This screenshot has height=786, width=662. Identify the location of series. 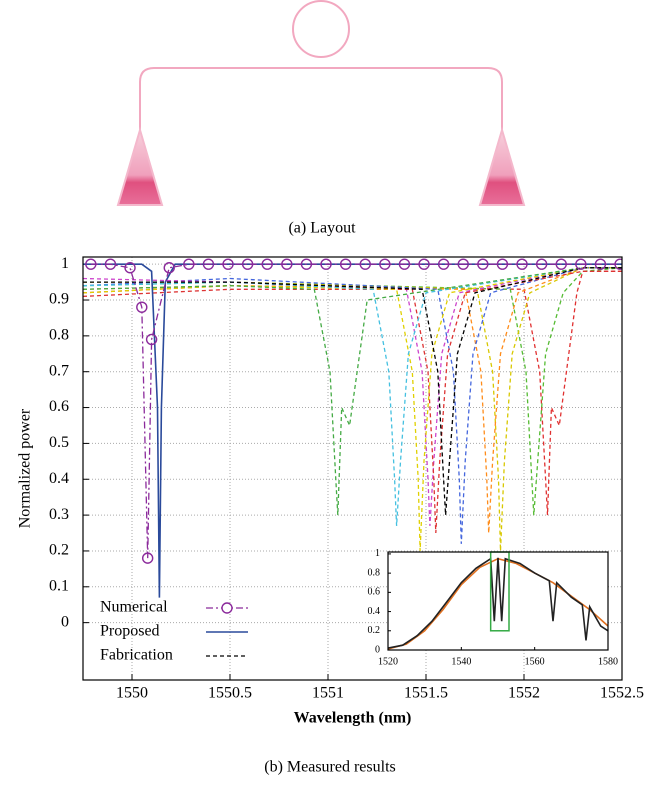
(498, 603).